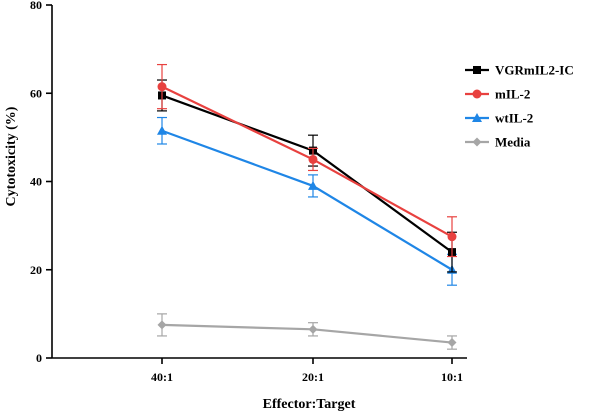 Image resolution: width=597 pixels, height=414 pixels. What do you see at coordinates (11, 156) in the screenshot?
I see `y-axis-title: Cytotoxicity (%)` at bounding box center [11, 156].